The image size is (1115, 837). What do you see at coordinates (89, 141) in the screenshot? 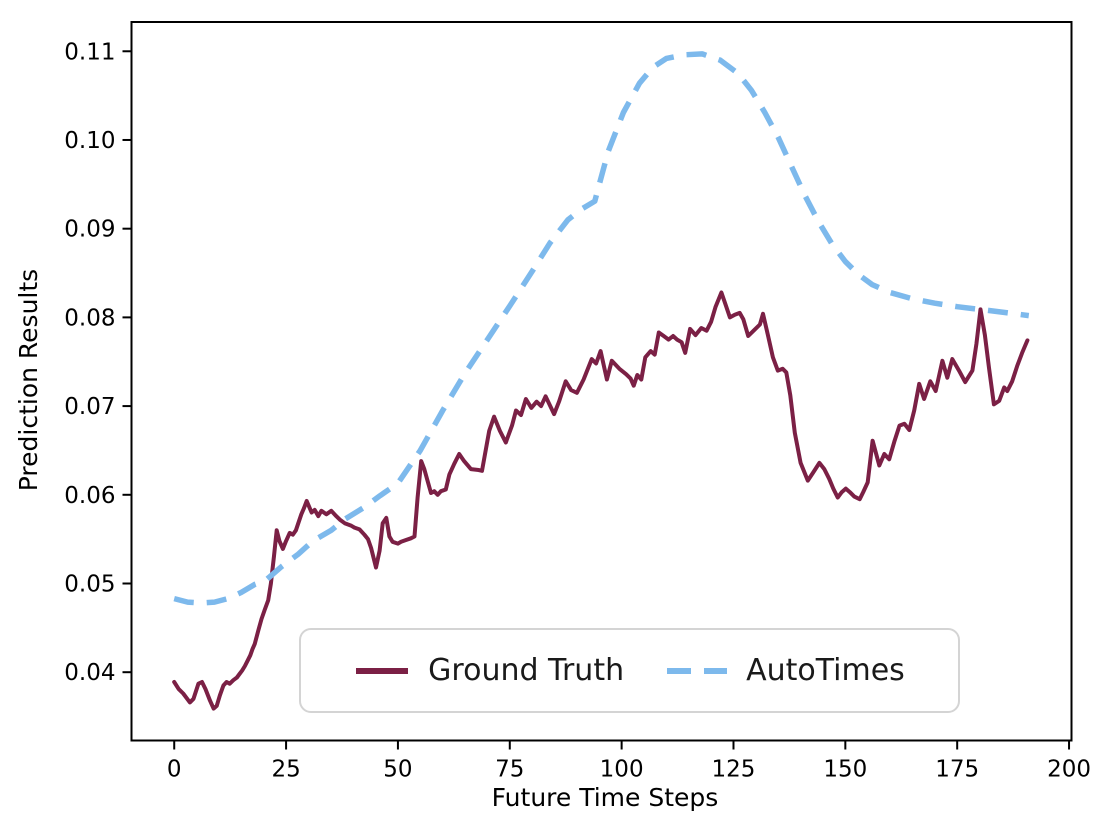
I see `y-tick-label: 0.10` at bounding box center [89, 141].